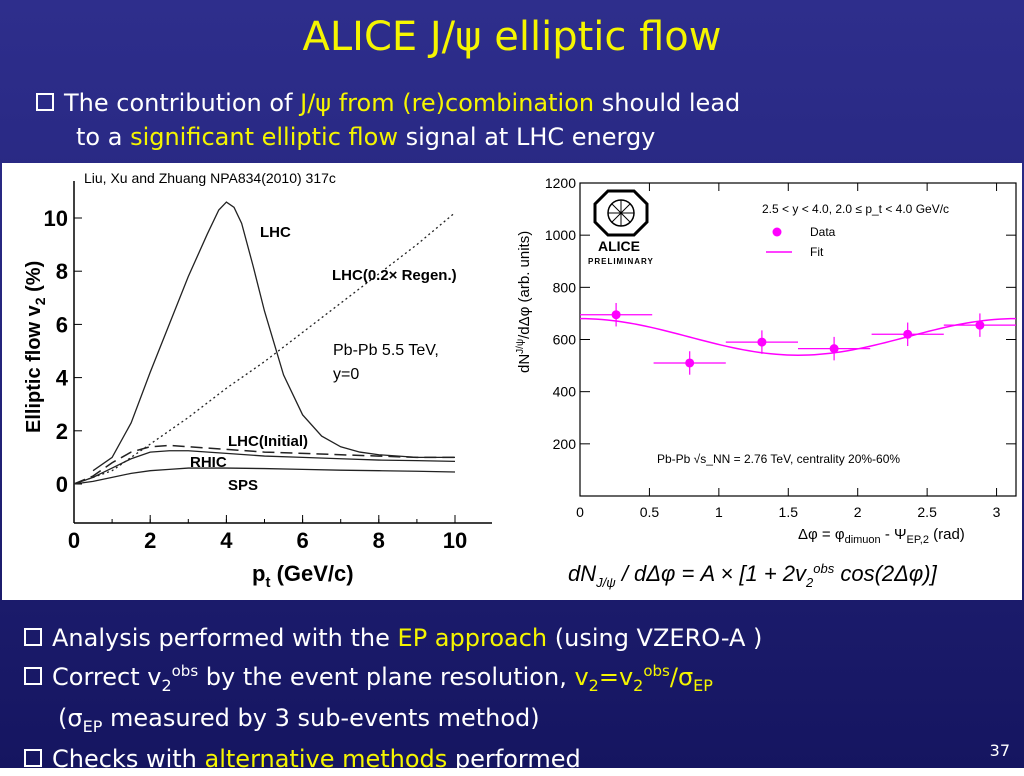  What do you see at coordinates (524, 302) in the screenshot?
I see `right-y-axis-title: dNJ/ψ/dΔφ (arb. units)` at bounding box center [524, 302].